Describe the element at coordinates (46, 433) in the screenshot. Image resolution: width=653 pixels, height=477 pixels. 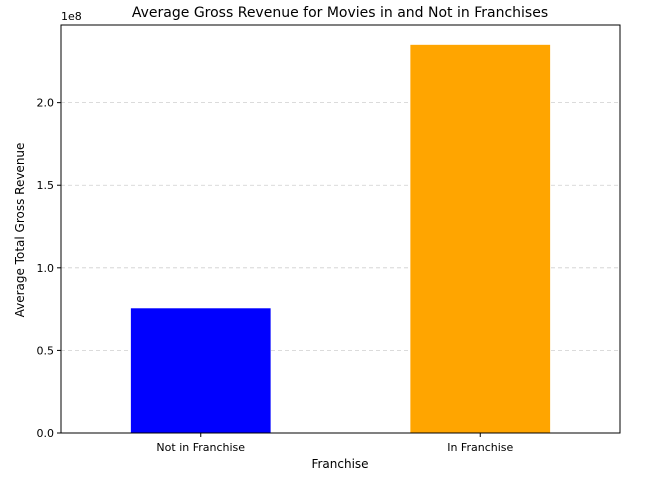
I see `y-tick-label: 0.0` at that location.